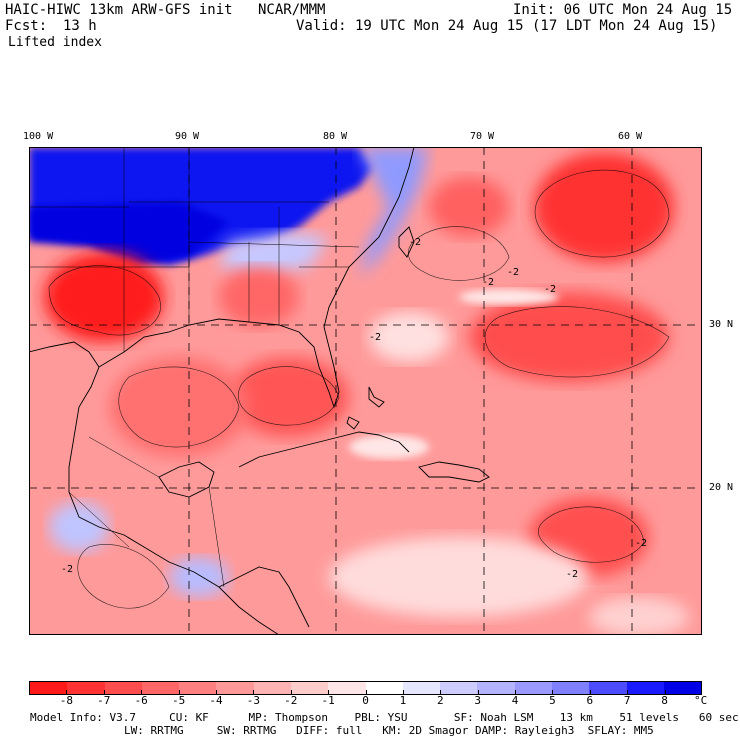  Describe the element at coordinates (104, 297) in the screenshot. I see `unstable-gulf-region` at that location.